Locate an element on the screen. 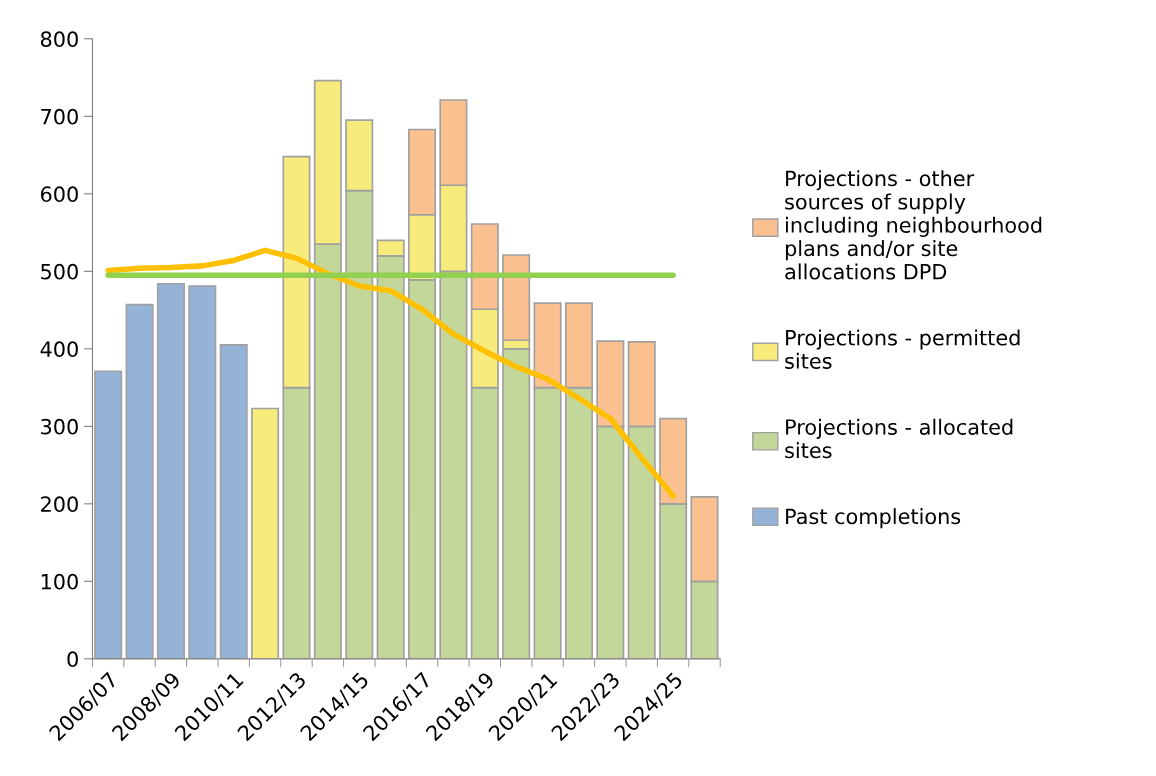 This screenshot has height=776, width=1156. legend-label: Projections - other sources of supply including neighbourhood plans and/or site allocations DPD is located at coordinates (913, 225).